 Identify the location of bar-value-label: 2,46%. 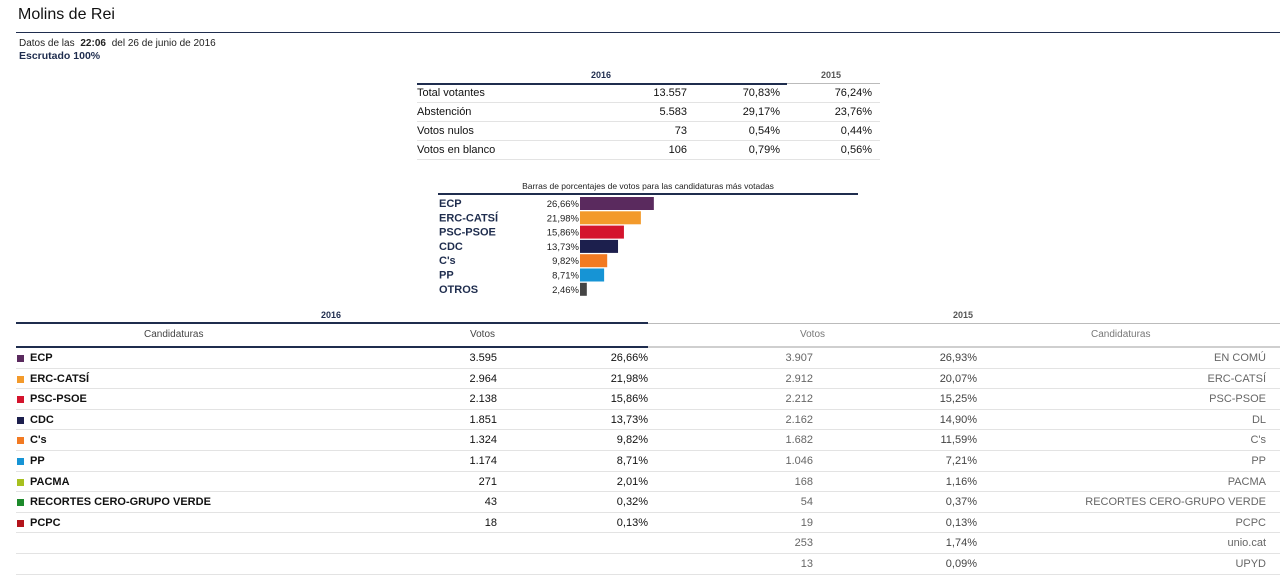
(565, 290).